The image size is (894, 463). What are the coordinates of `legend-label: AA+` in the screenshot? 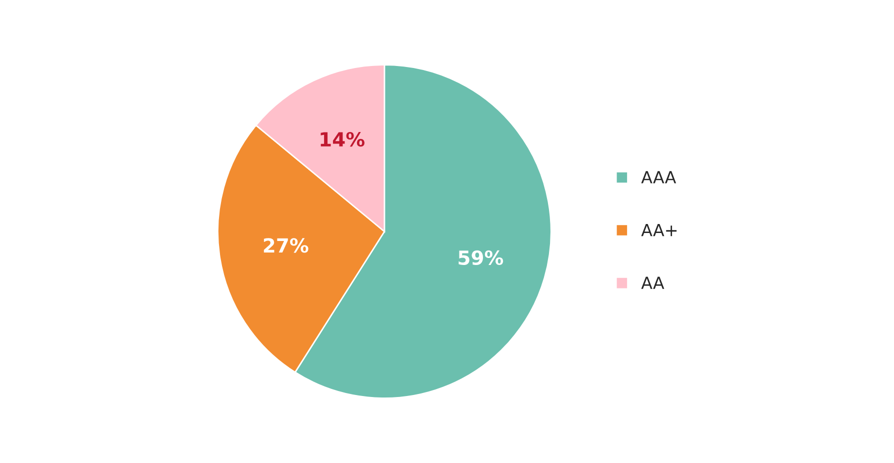 It's located at (659, 230).